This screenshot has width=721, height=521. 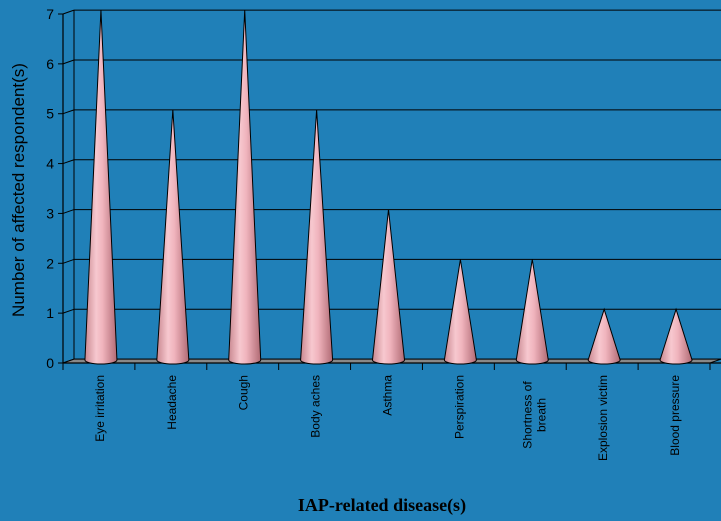 What do you see at coordinates (541, 415) in the screenshot?
I see `x-tick-label-line: breath` at bounding box center [541, 415].